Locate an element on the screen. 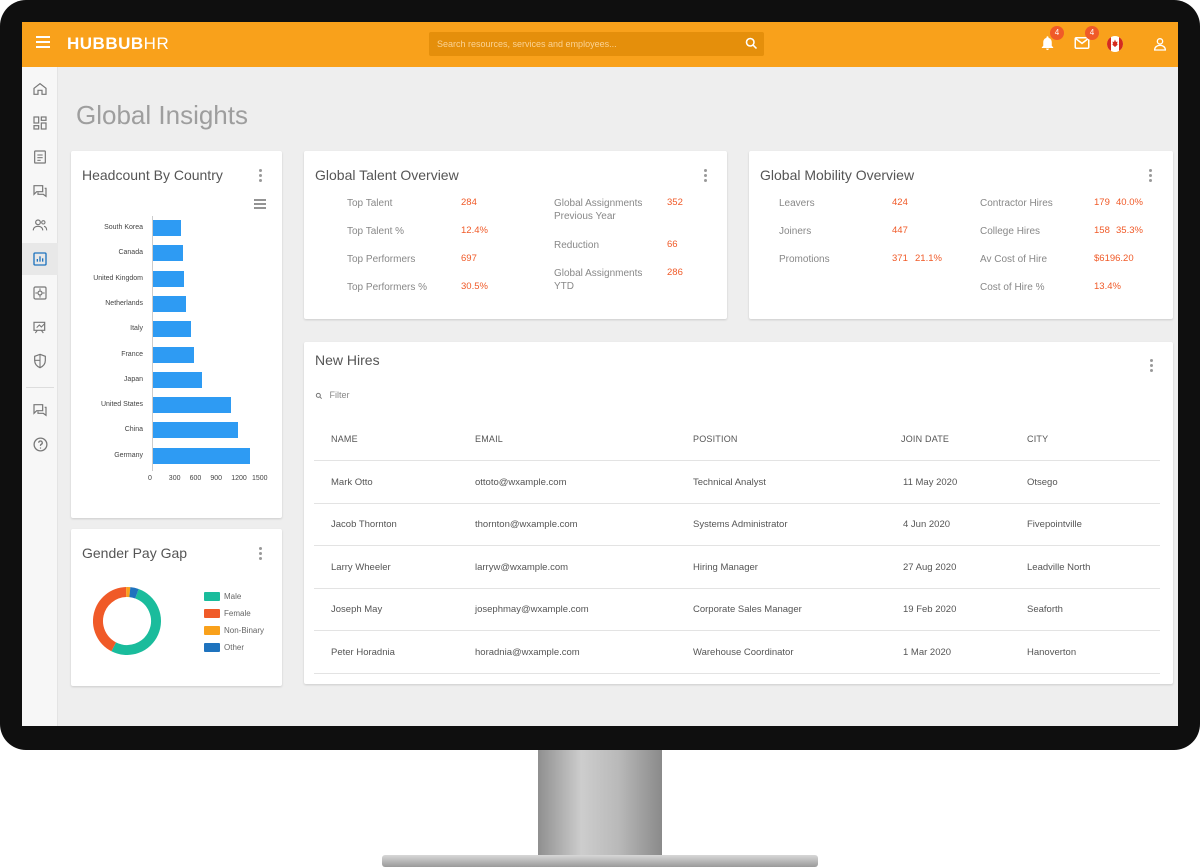 The width and height of the screenshot is (1200, 868). cell-email: larryw@wxample.com is located at coordinates (522, 567).